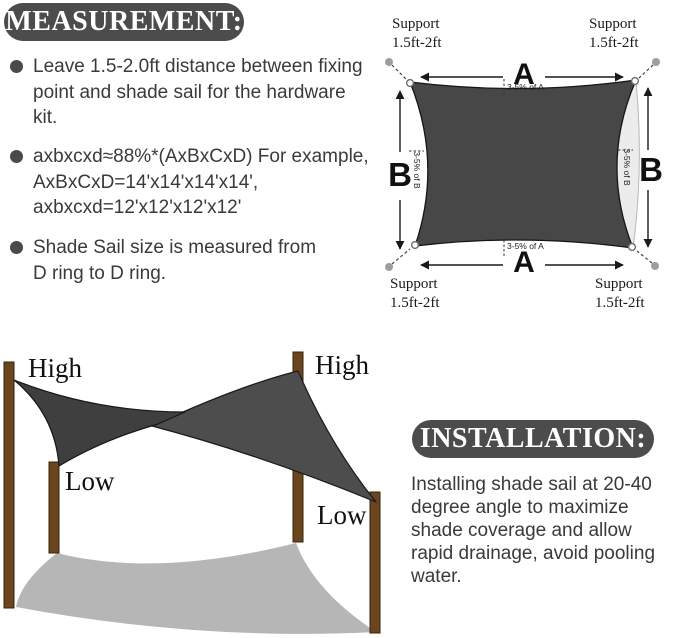  I want to click on support-label-bottom-left: Support 1.5ft-2ft, so click(415, 293).